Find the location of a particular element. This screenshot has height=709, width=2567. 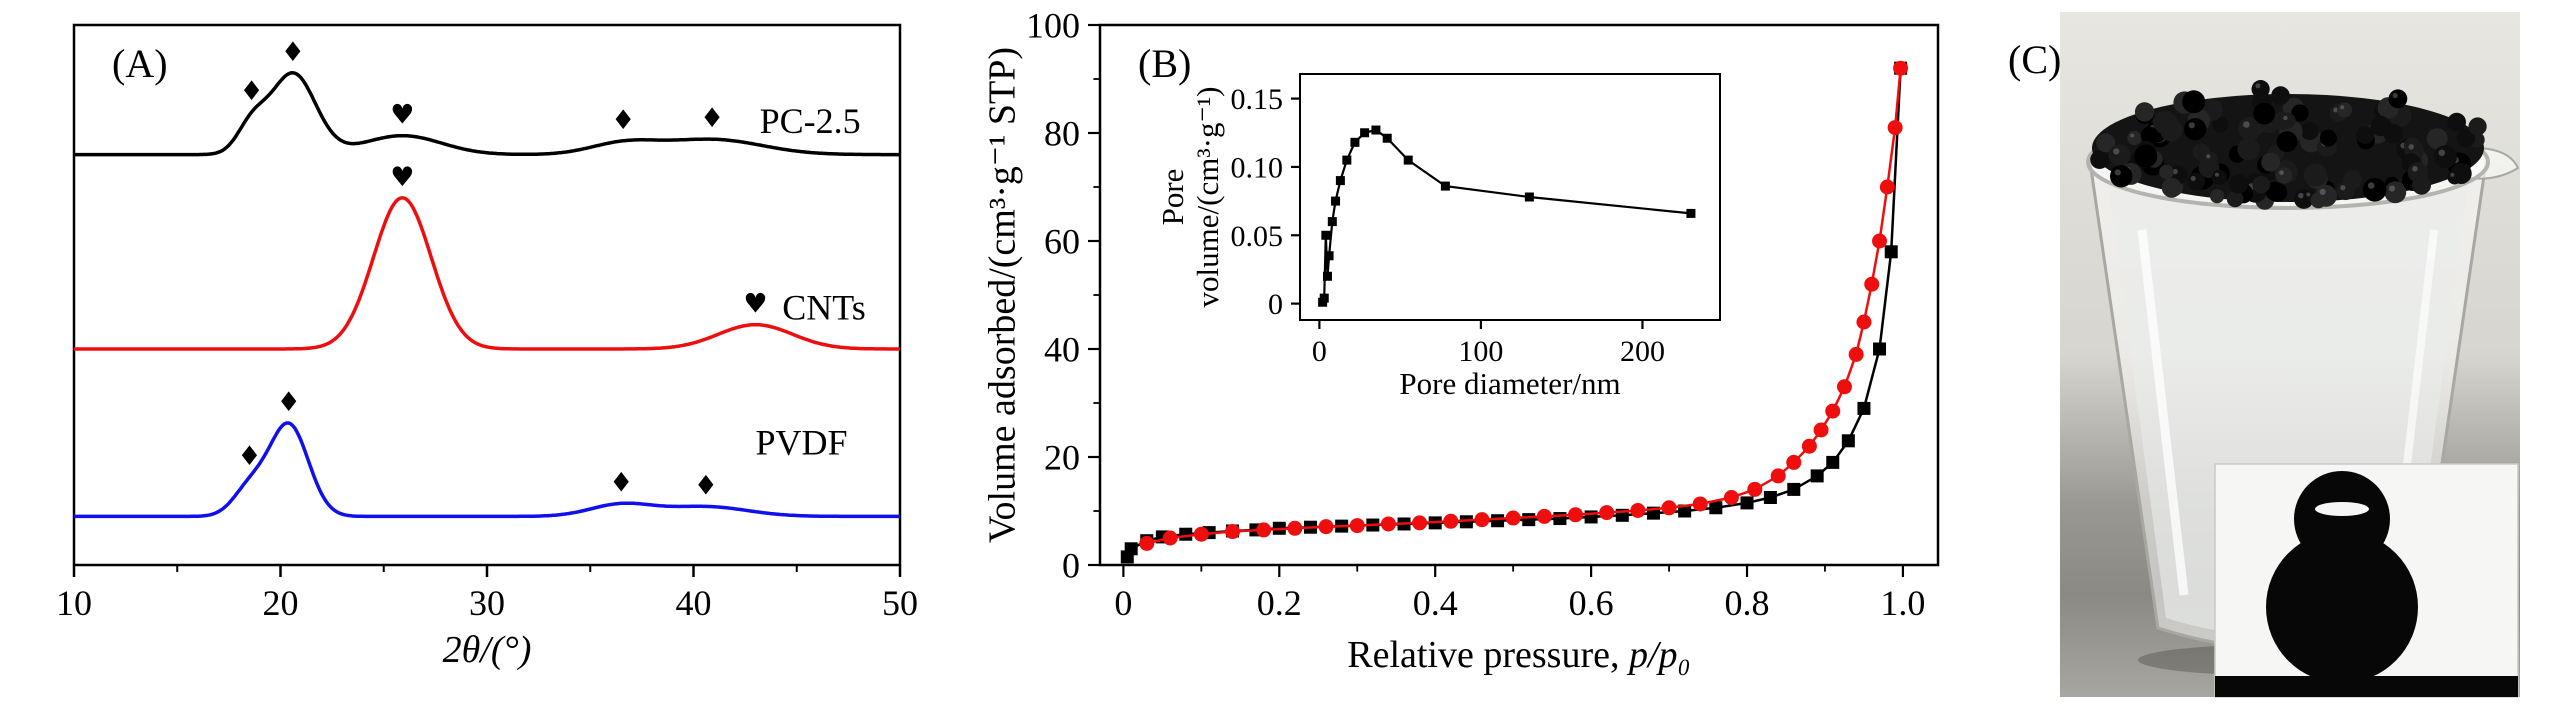

panel-b-isotherm-chart-y-tick-label: 100 is located at coordinates (1053, 26).